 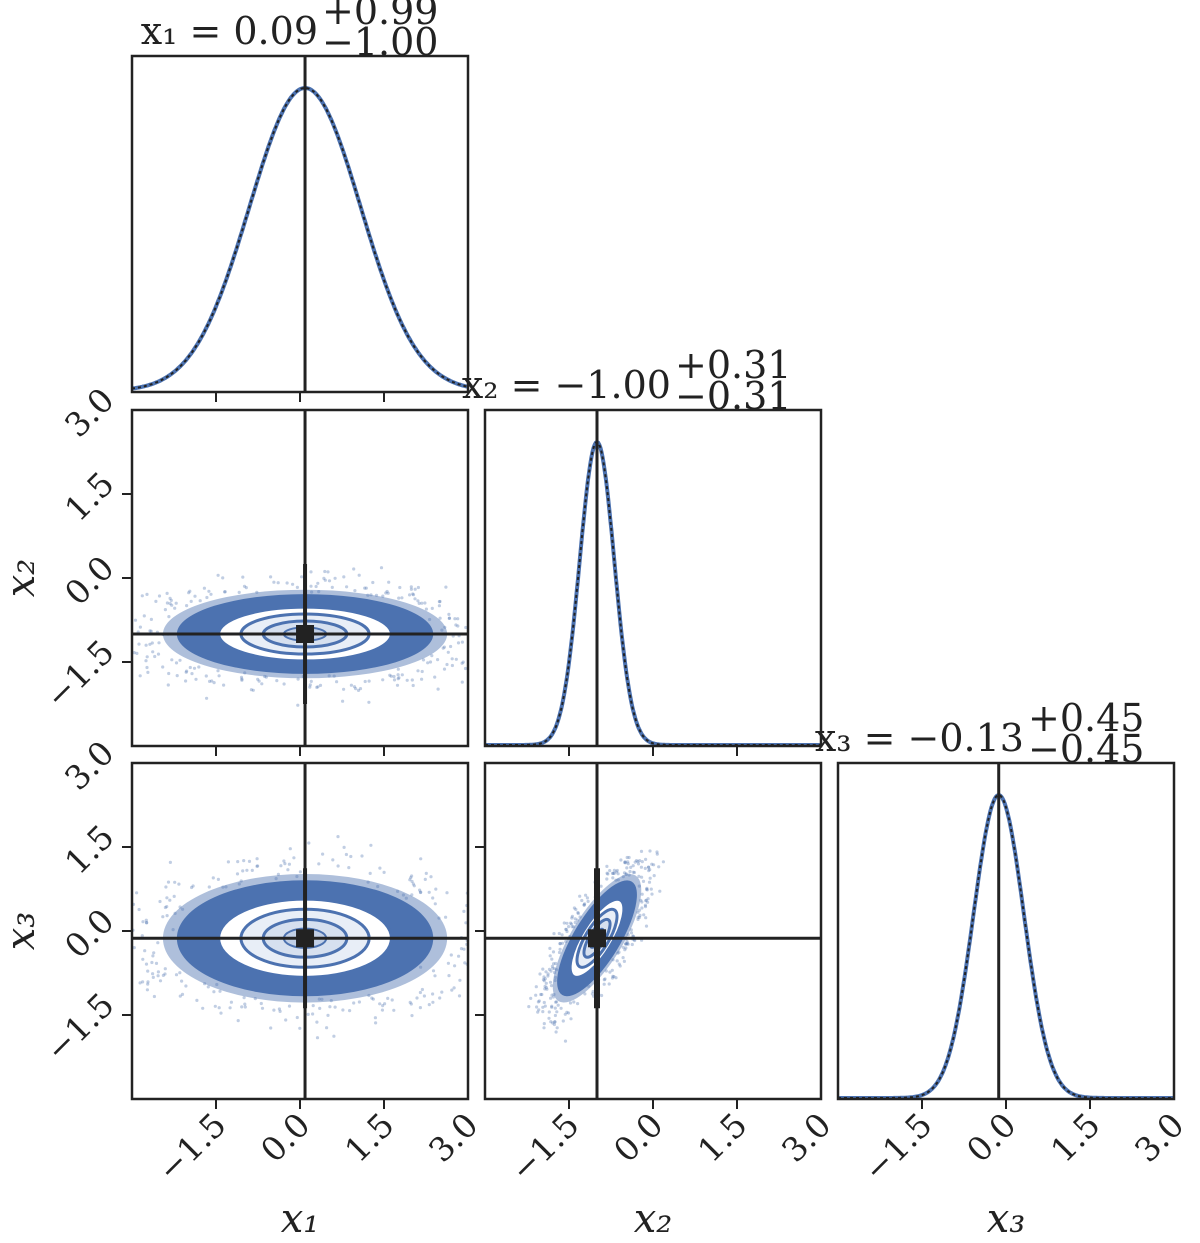 I want to click on marginal-curve-x2, so click(x=653, y=592).